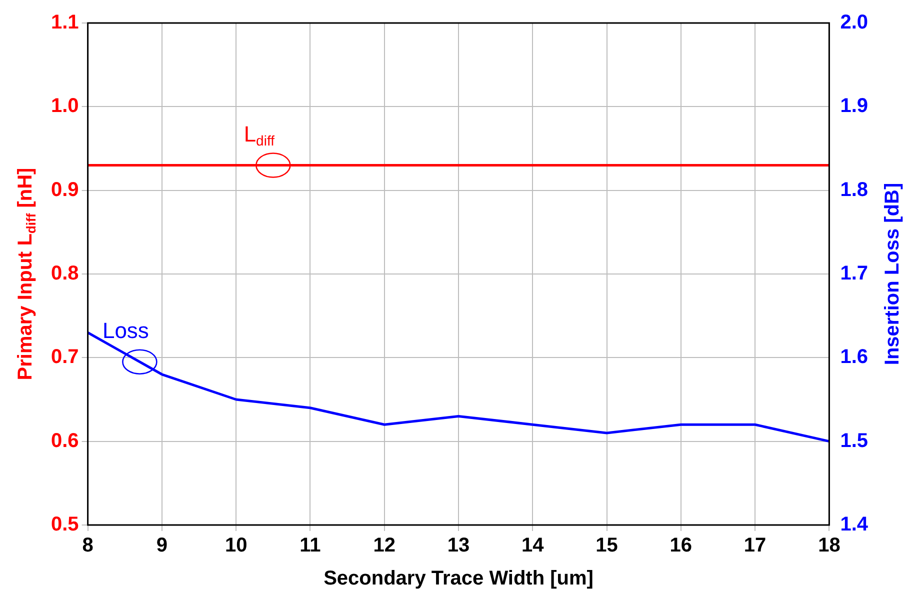  What do you see at coordinates (88, 545) in the screenshot?
I see `x-tick-label: 8` at bounding box center [88, 545].